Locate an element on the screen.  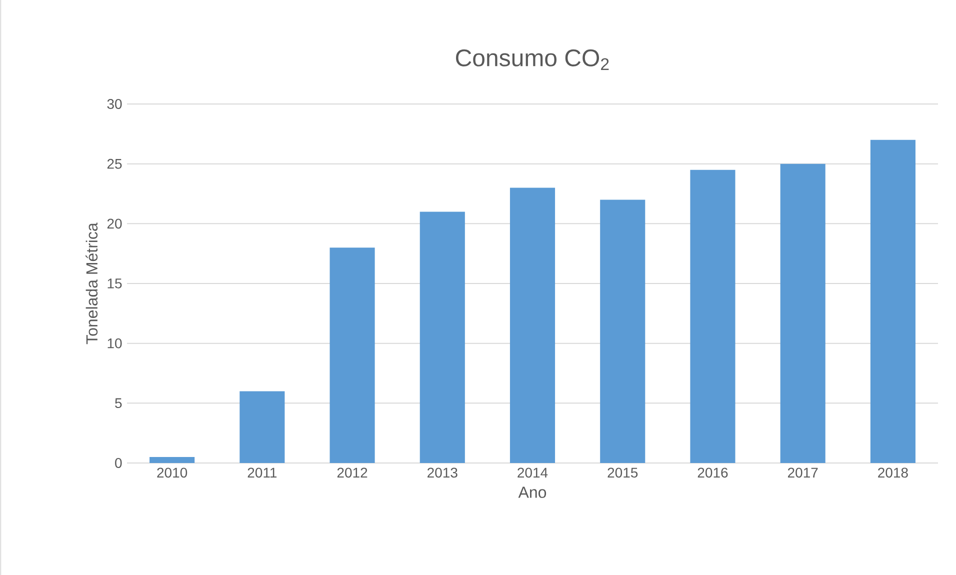
x-tick-label: 2015 is located at coordinates (623, 473).